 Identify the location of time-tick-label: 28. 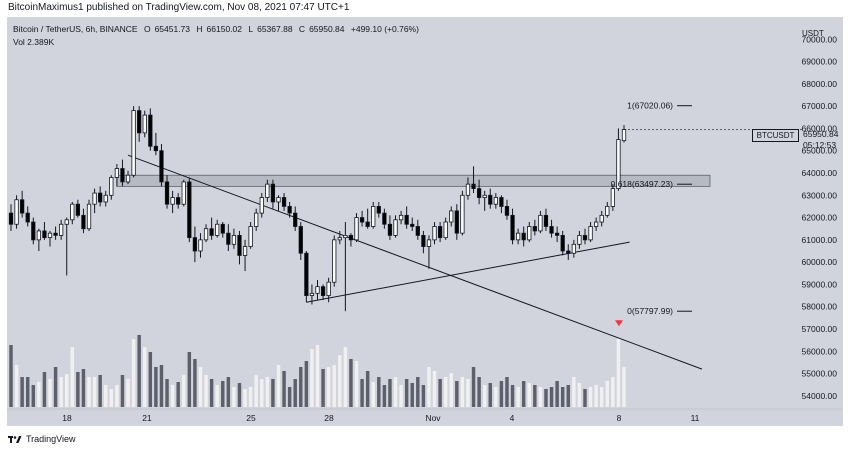
(329, 418).